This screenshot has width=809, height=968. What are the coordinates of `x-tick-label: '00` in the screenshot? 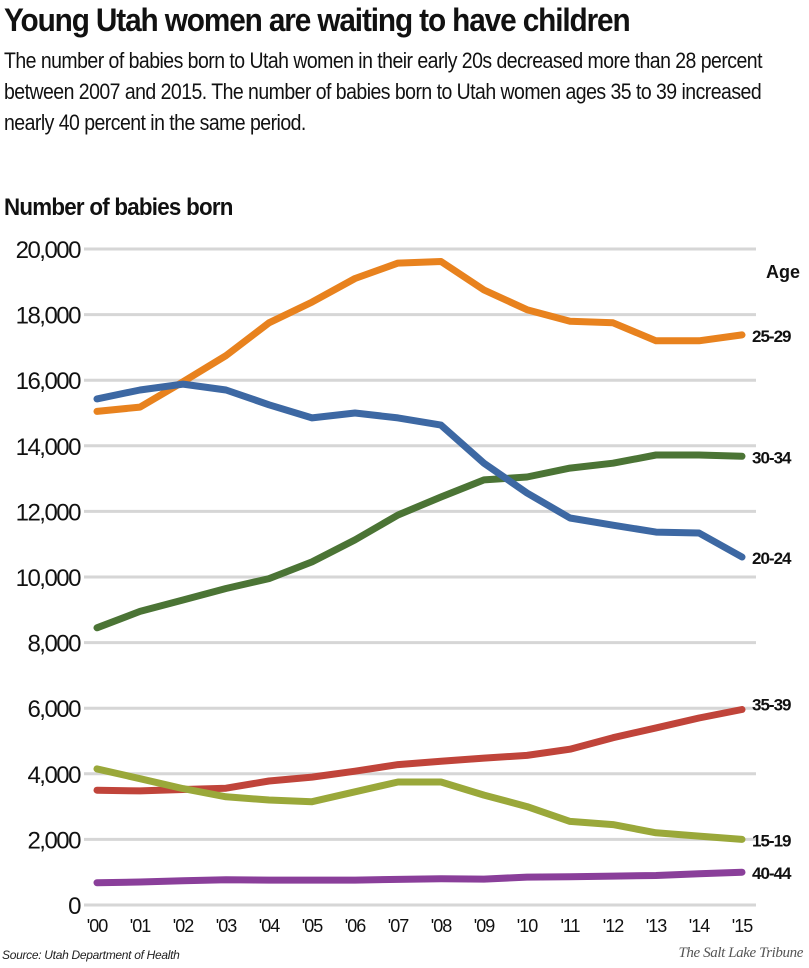 It's located at (97, 926).